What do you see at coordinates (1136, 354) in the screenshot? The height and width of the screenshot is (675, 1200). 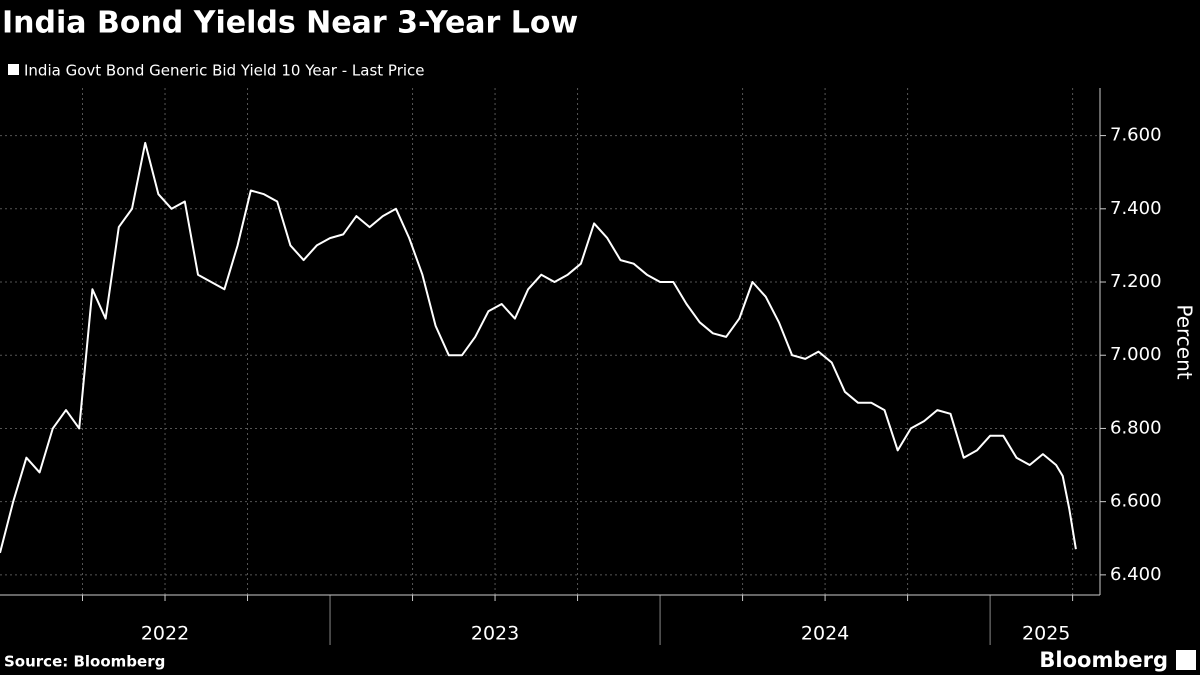 I see `y-tick-label: 7.000` at bounding box center [1136, 354].